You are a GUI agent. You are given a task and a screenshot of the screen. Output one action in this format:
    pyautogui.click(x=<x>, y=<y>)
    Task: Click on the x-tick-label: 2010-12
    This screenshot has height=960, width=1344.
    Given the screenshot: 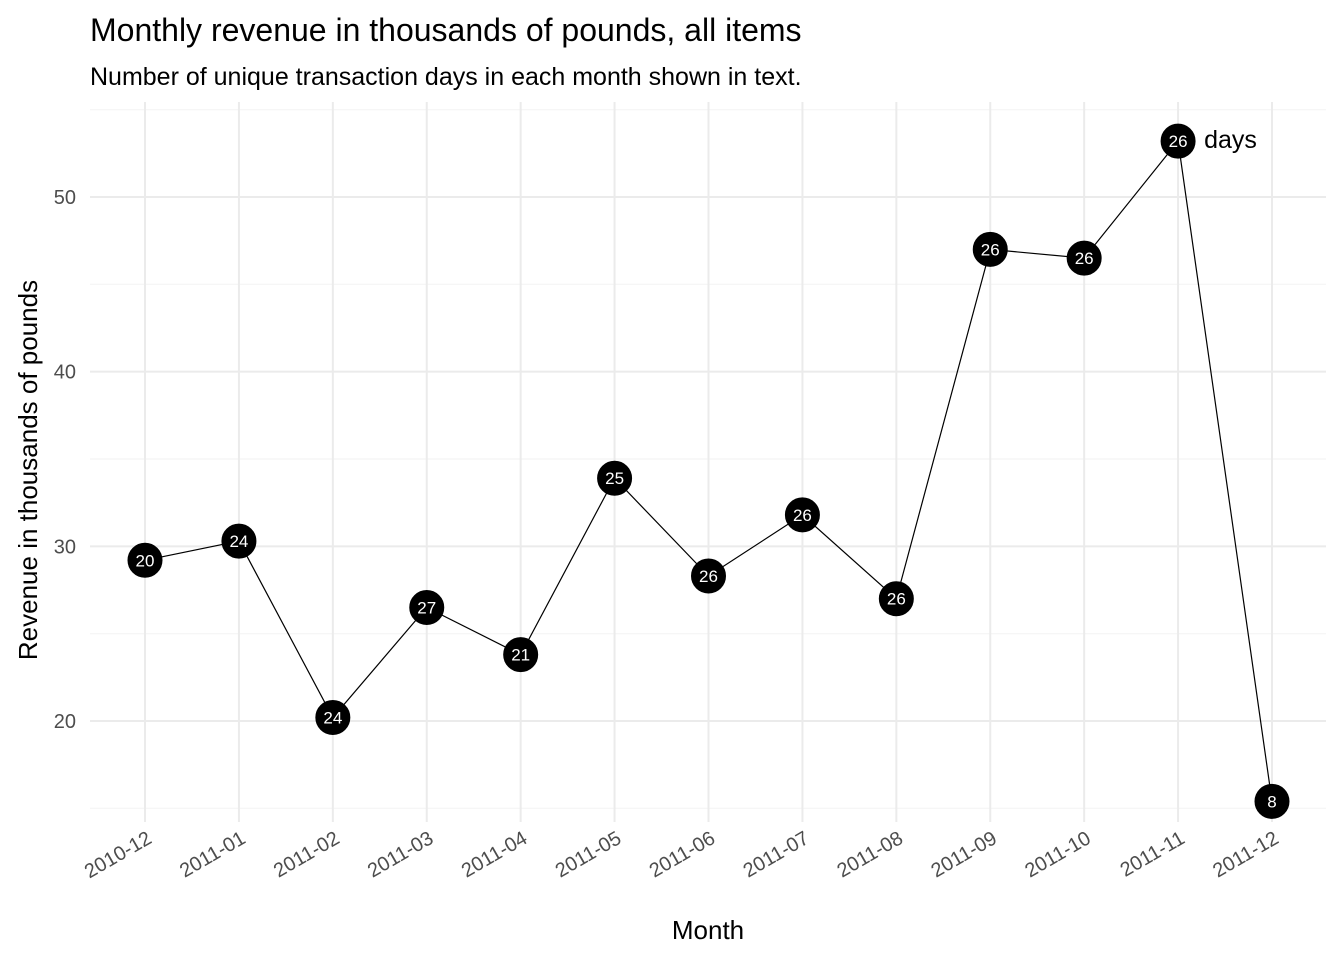 What is the action you would take?
    pyautogui.click(x=118, y=855)
    